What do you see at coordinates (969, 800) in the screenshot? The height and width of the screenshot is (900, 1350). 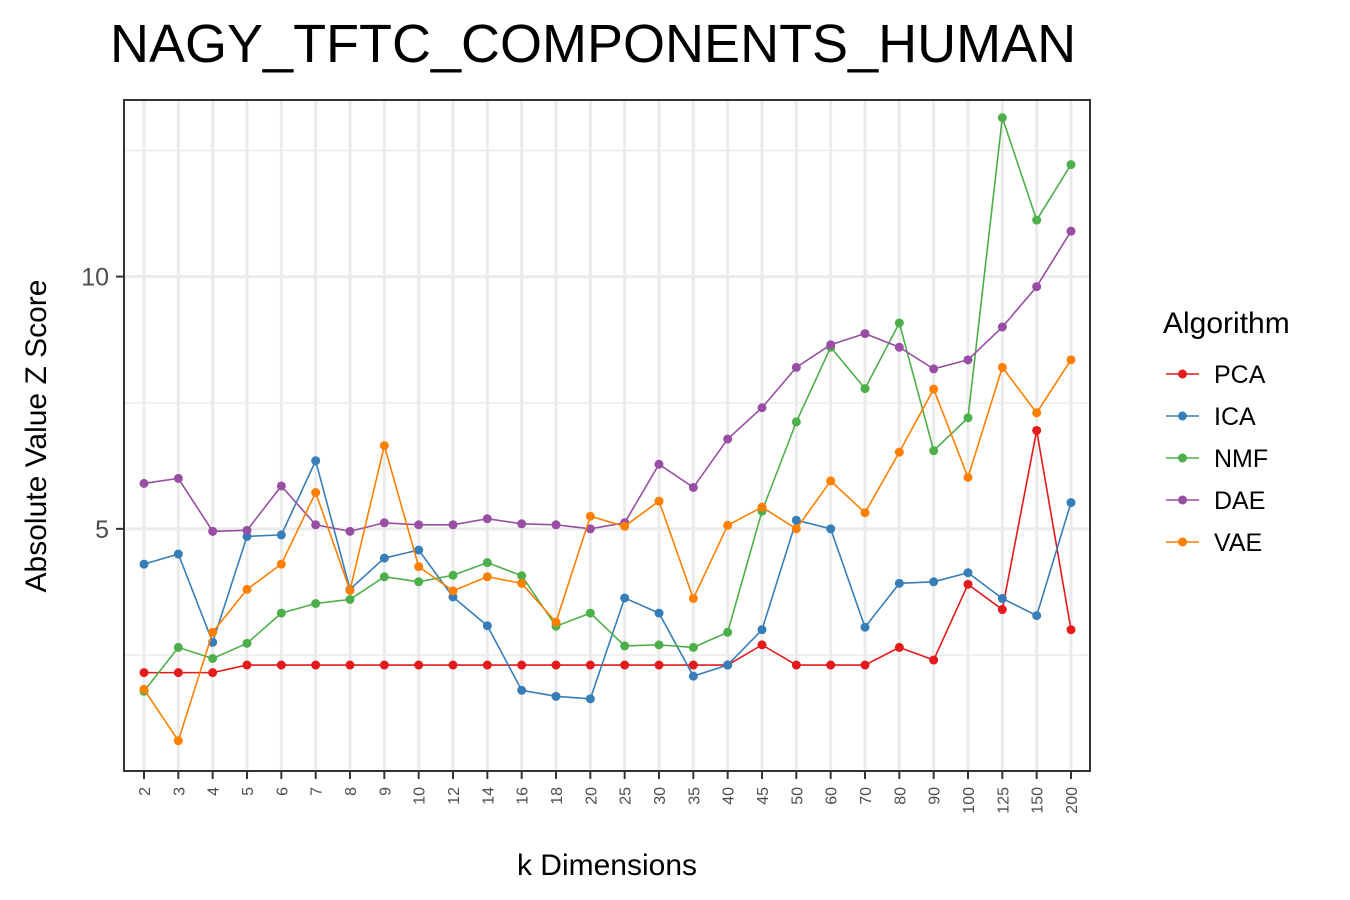 I see `x-tick-label: 100` at bounding box center [969, 800].